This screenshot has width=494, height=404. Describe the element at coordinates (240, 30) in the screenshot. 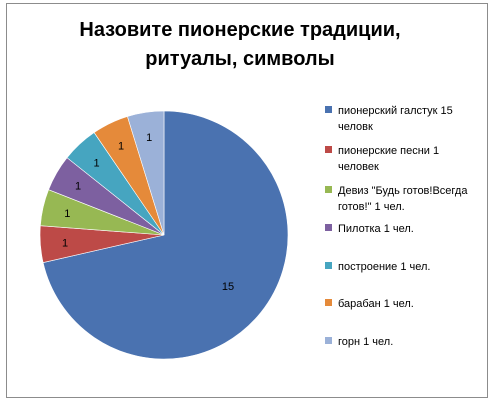

I see `chart-title-line-1: Назовите пионерские традиции,` at that location.